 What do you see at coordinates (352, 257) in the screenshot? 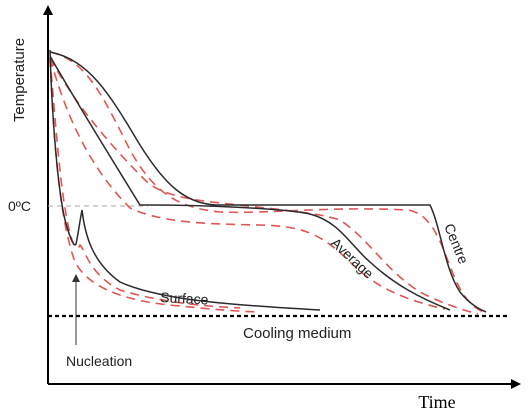
I see `average-label: Average` at bounding box center [352, 257].